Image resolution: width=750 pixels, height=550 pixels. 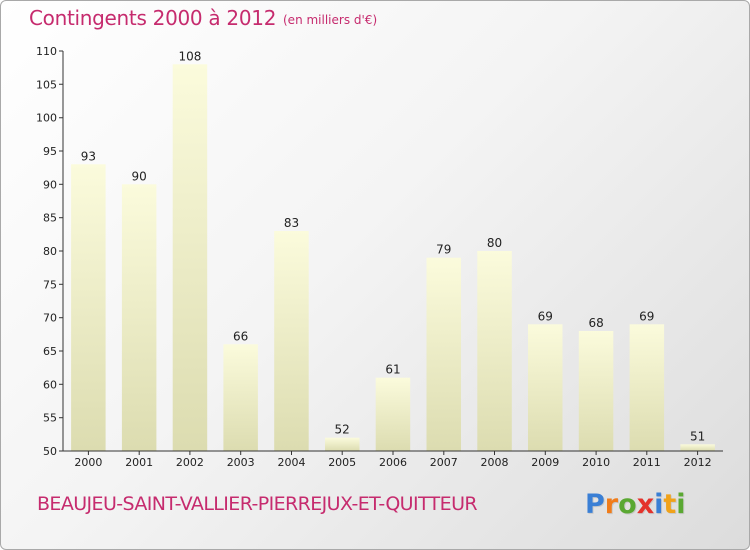 What do you see at coordinates (189, 56) in the screenshot?
I see `data-label: 108` at bounding box center [189, 56].